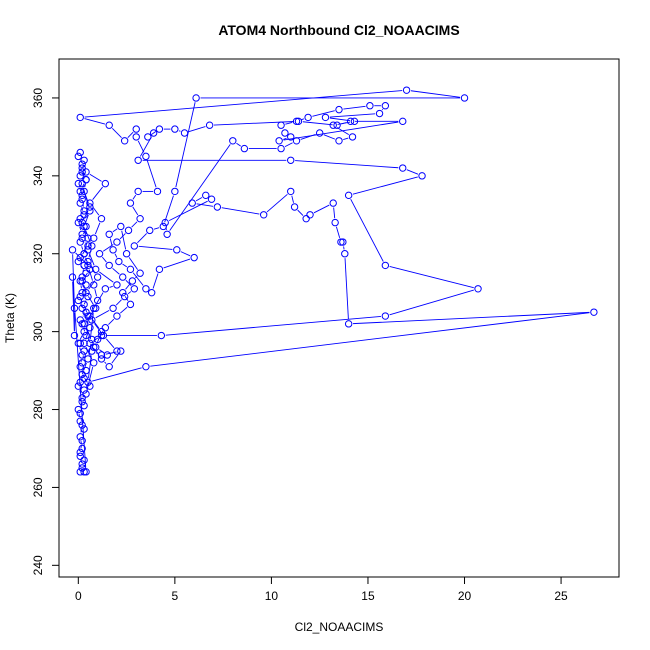 The width and height of the screenshot is (650, 650). I want to click on x-tick-label: 15, so click(368, 596).